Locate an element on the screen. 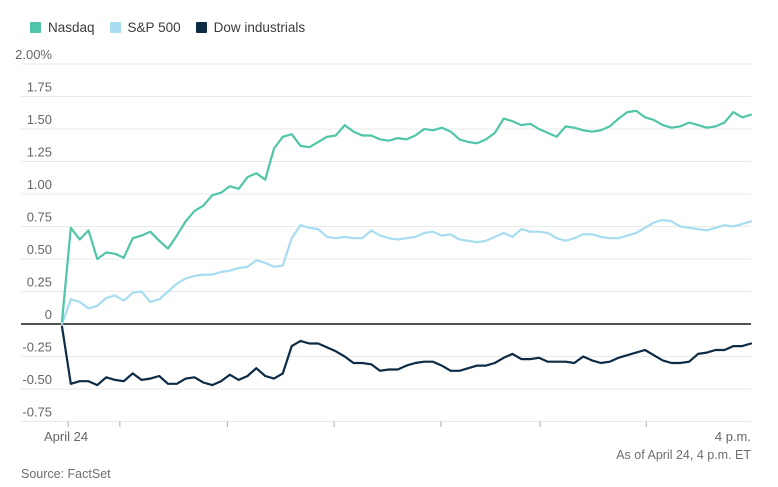 The height and width of the screenshot is (487, 778). source-note: Source: FactSet is located at coordinates (66, 474).